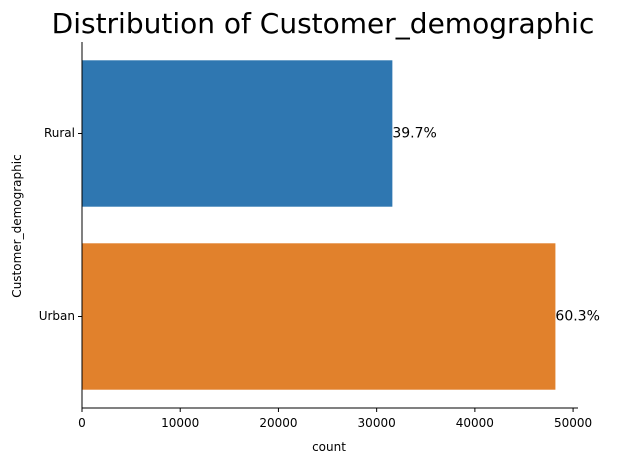 This screenshot has width=635, height=468. What do you see at coordinates (475, 423) in the screenshot?
I see `x-tick-label-40000: 40000` at bounding box center [475, 423].